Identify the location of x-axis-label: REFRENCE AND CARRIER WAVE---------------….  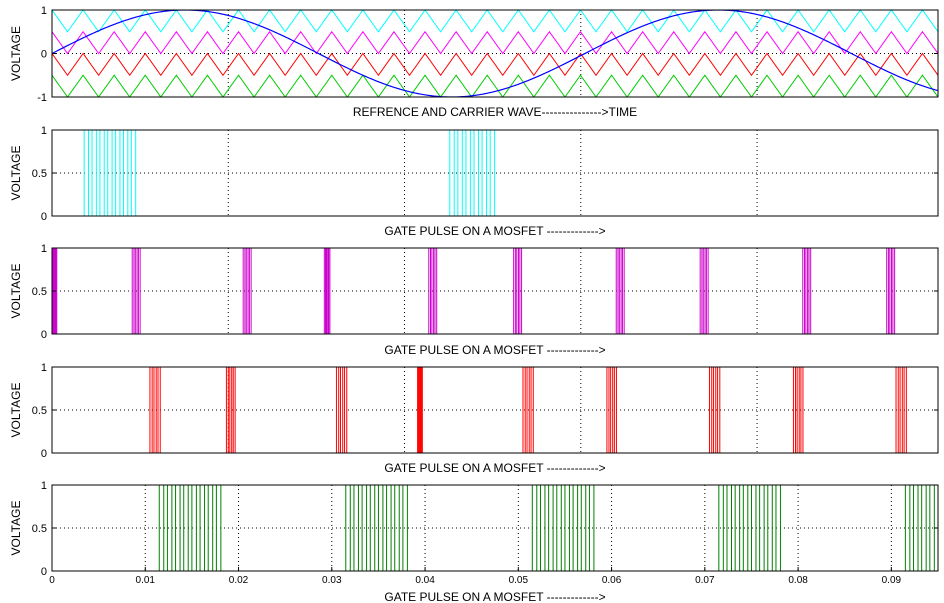
(495, 112).